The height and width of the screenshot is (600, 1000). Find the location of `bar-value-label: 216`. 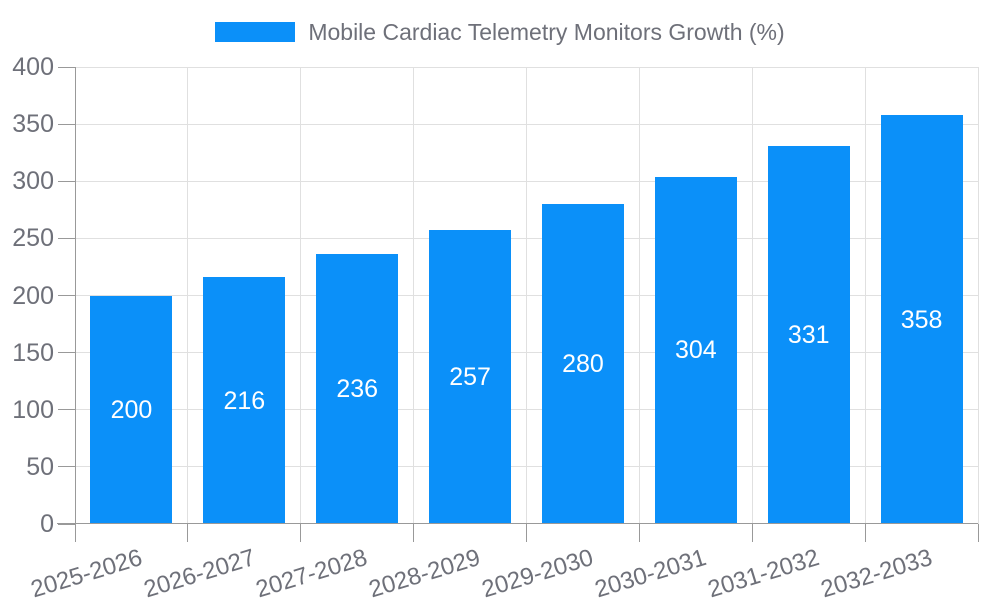

bar-value-label: 216 is located at coordinates (244, 400).